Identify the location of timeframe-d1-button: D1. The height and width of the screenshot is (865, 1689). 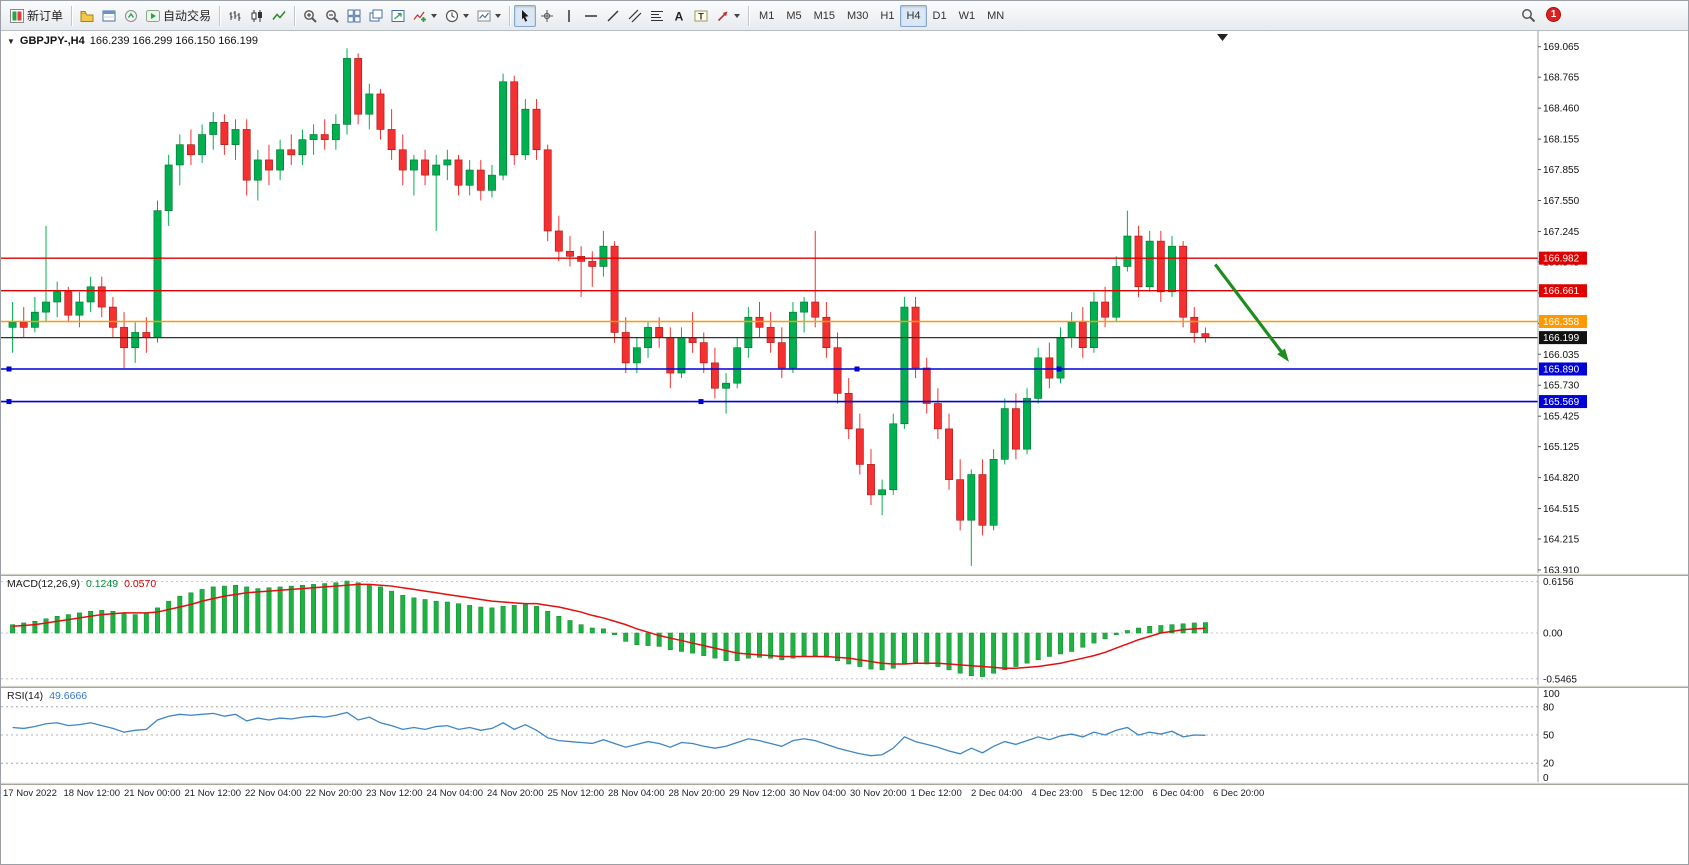
(939, 15).